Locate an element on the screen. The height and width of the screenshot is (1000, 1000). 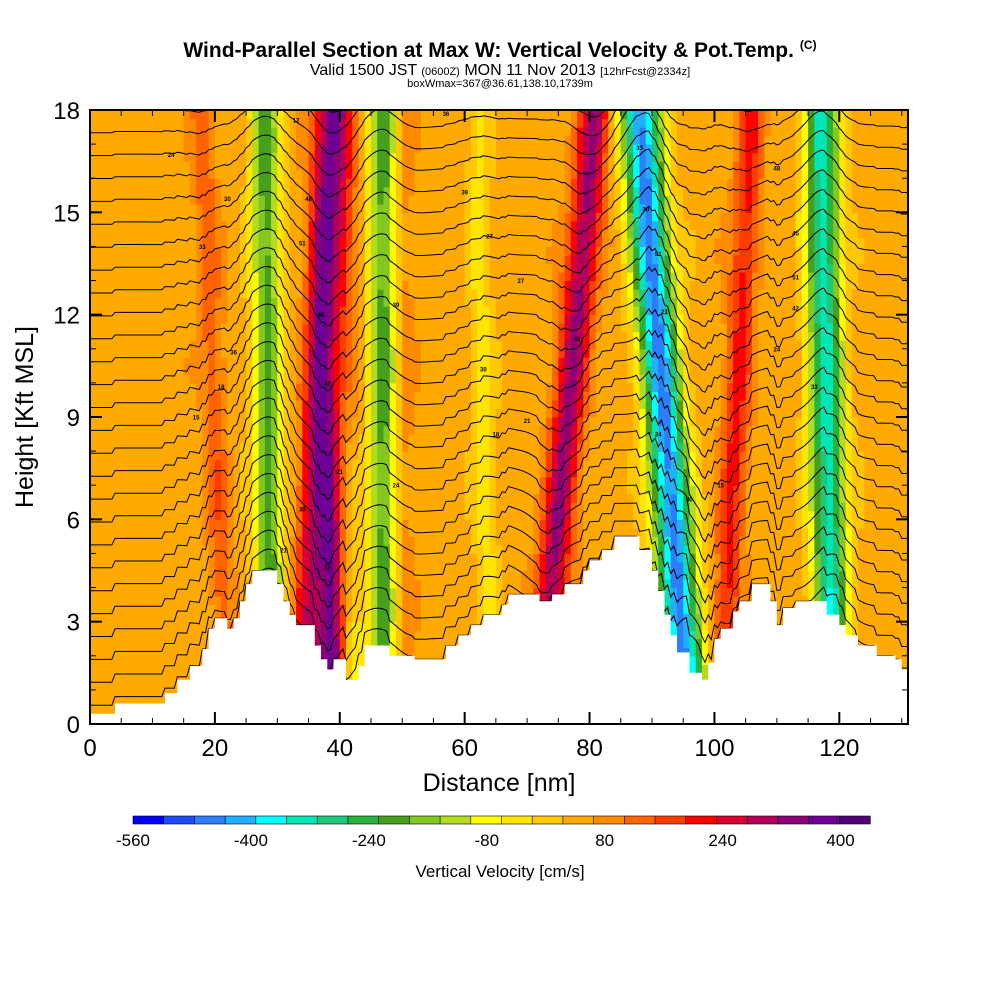
copyright-mark: (C) is located at coordinates (808, 45).